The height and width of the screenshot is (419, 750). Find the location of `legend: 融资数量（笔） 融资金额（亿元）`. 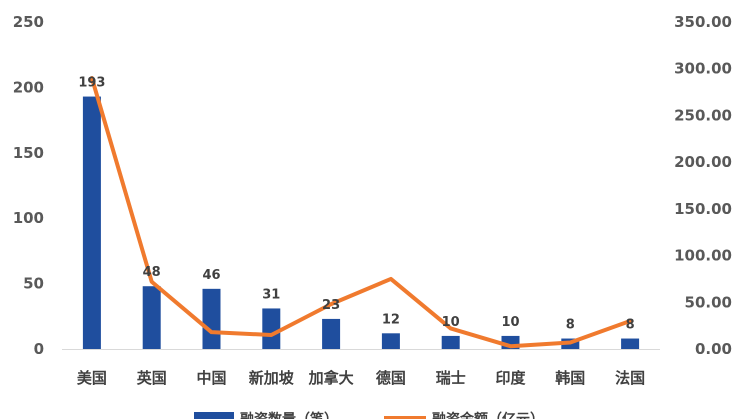

legend: 融资数量（笔） 融资金额（亿元） is located at coordinates (369, 415).